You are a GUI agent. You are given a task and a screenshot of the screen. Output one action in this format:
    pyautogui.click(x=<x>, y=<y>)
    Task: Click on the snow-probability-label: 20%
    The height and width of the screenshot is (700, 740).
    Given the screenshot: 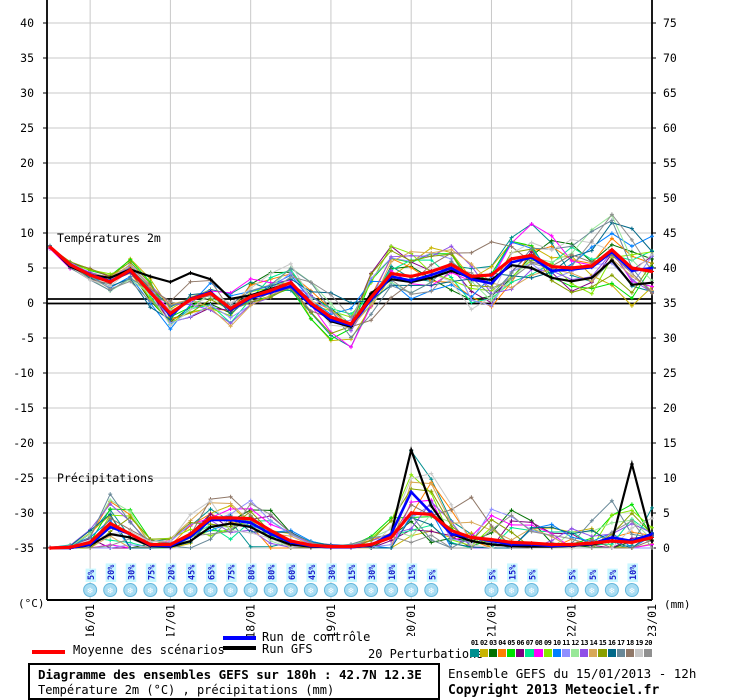 What is the action you would take?
    pyautogui.click(x=112, y=572)
    